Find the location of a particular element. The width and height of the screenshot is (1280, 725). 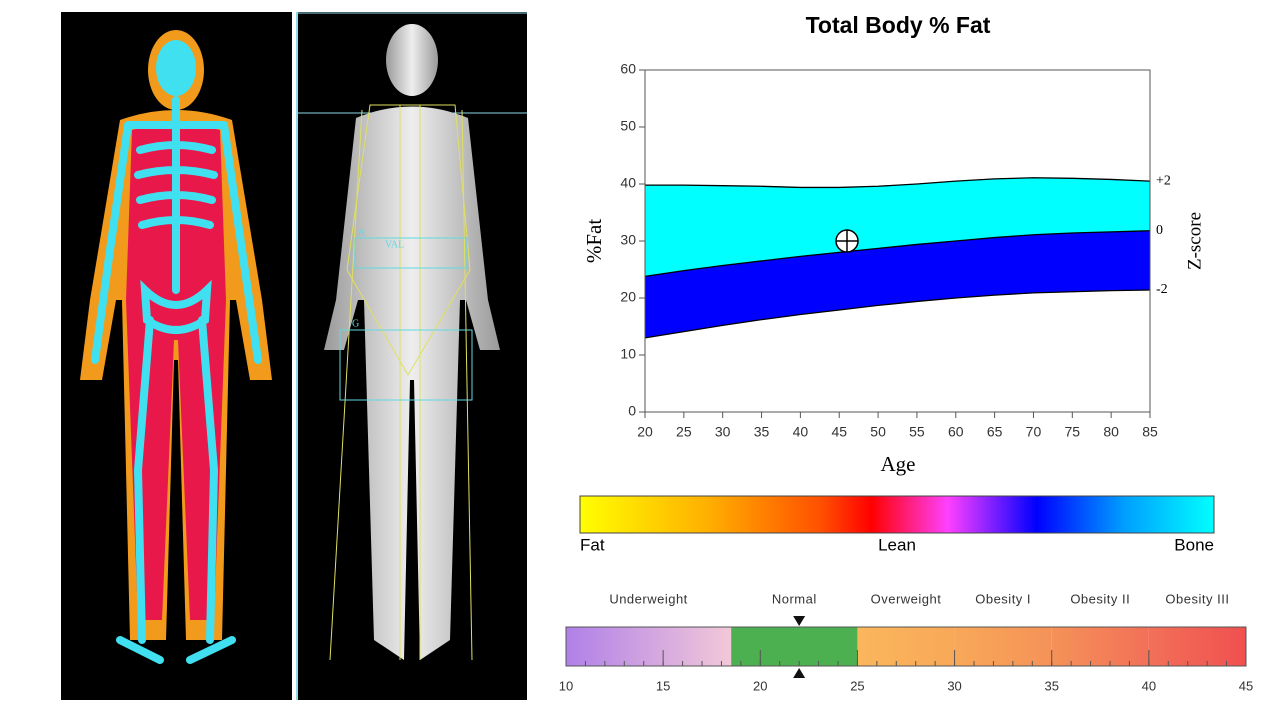

x-tick-label: 25 is located at coordinates (684, 432).